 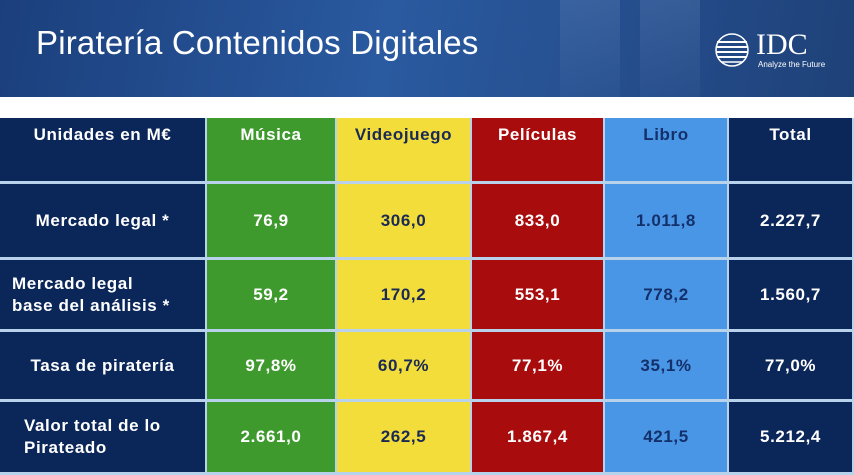 What do you see at coordinates (404, 151) in the screenshot?
I see `column-header-videojuego: Videojuego` at bounding box center [404, 151].